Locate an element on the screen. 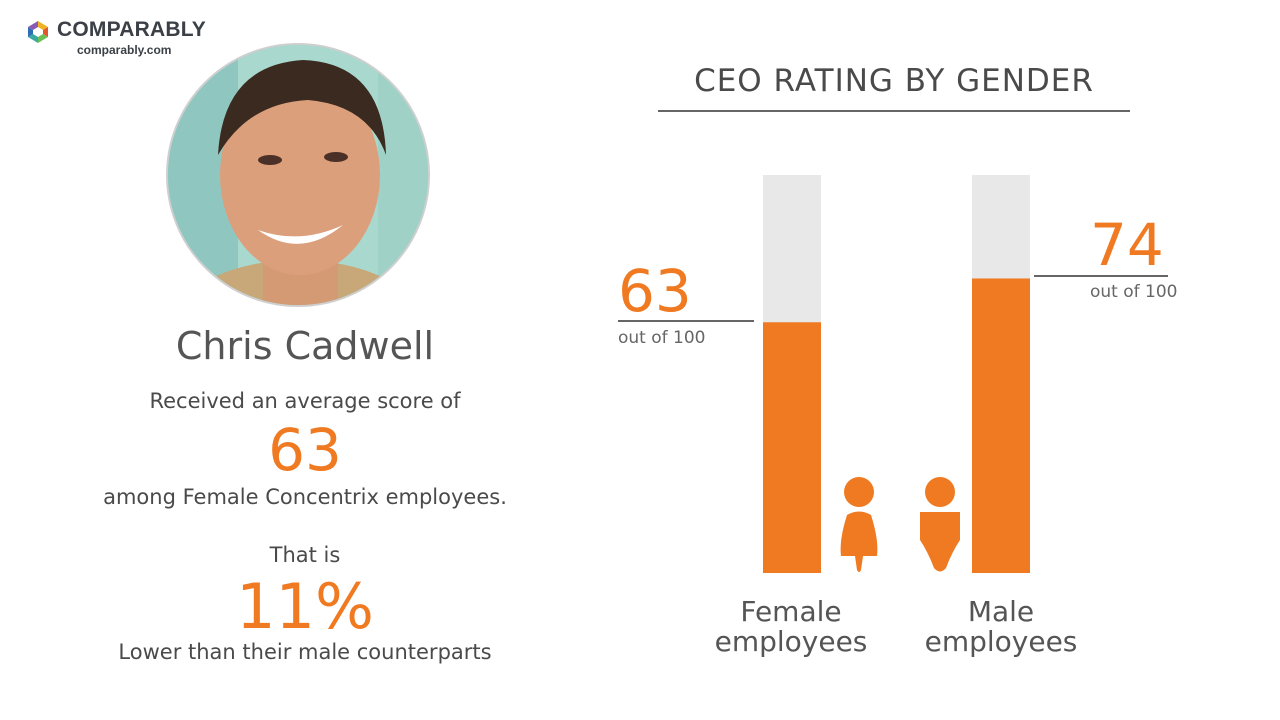  female-person-icon is located at coordinates (859, 524).